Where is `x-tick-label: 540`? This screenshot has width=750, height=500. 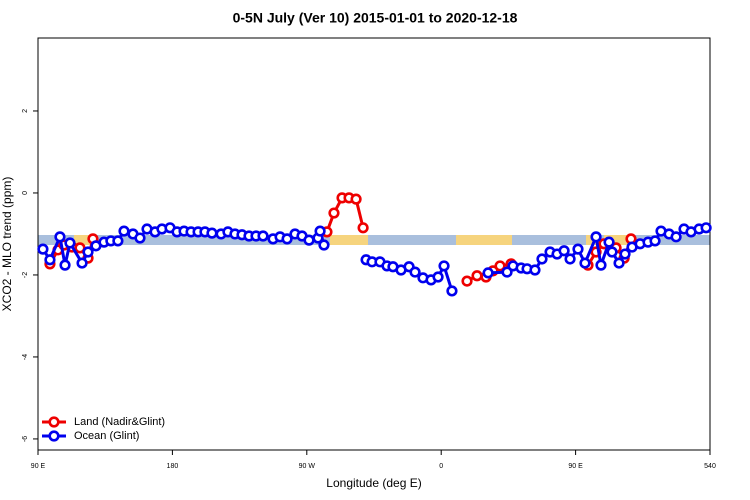 x-tick-label: 540 is located at coordinates (710, 466).